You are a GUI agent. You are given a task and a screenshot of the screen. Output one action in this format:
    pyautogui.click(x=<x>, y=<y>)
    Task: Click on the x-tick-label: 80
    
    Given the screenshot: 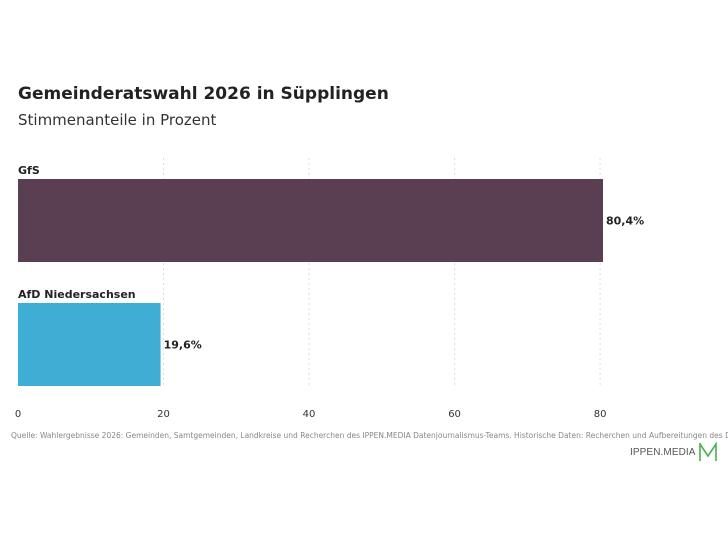 What is the action you would take?
    pyautogui.click(x=600, y=414)
    